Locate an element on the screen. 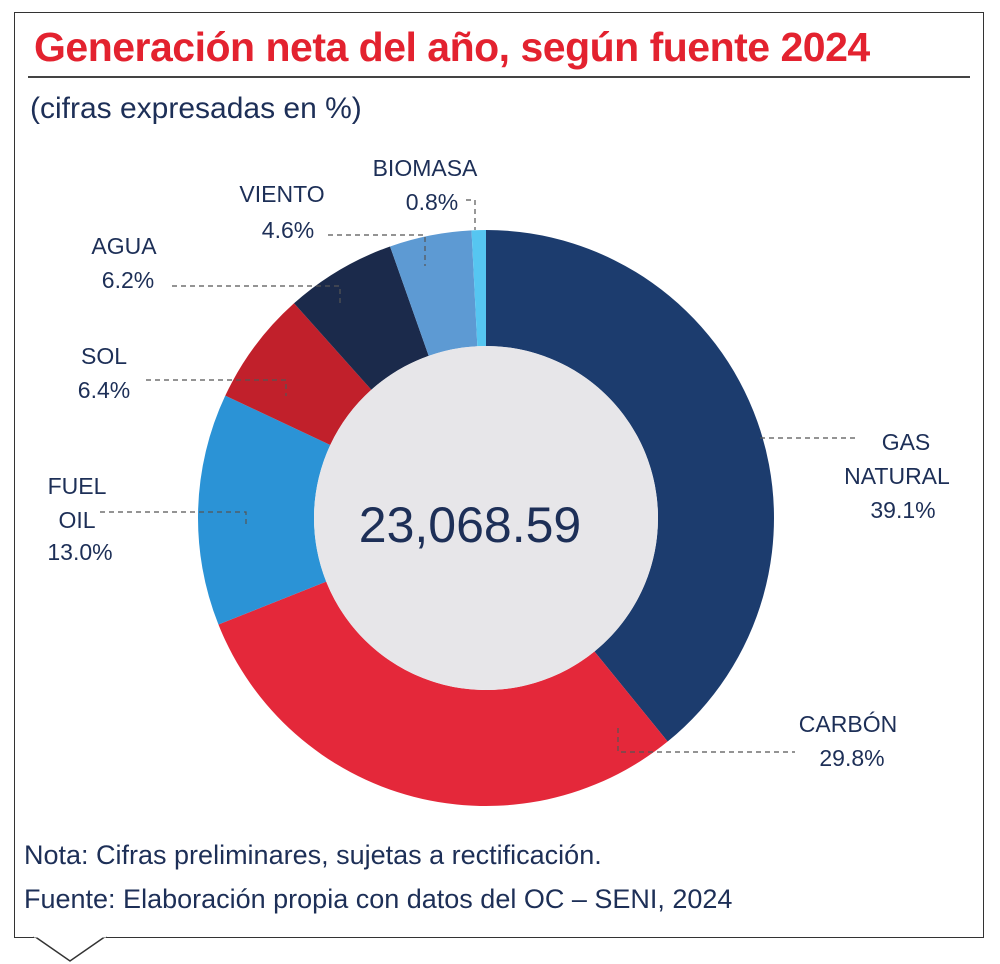  slice-carb-n is located at coordinates (443, 693).